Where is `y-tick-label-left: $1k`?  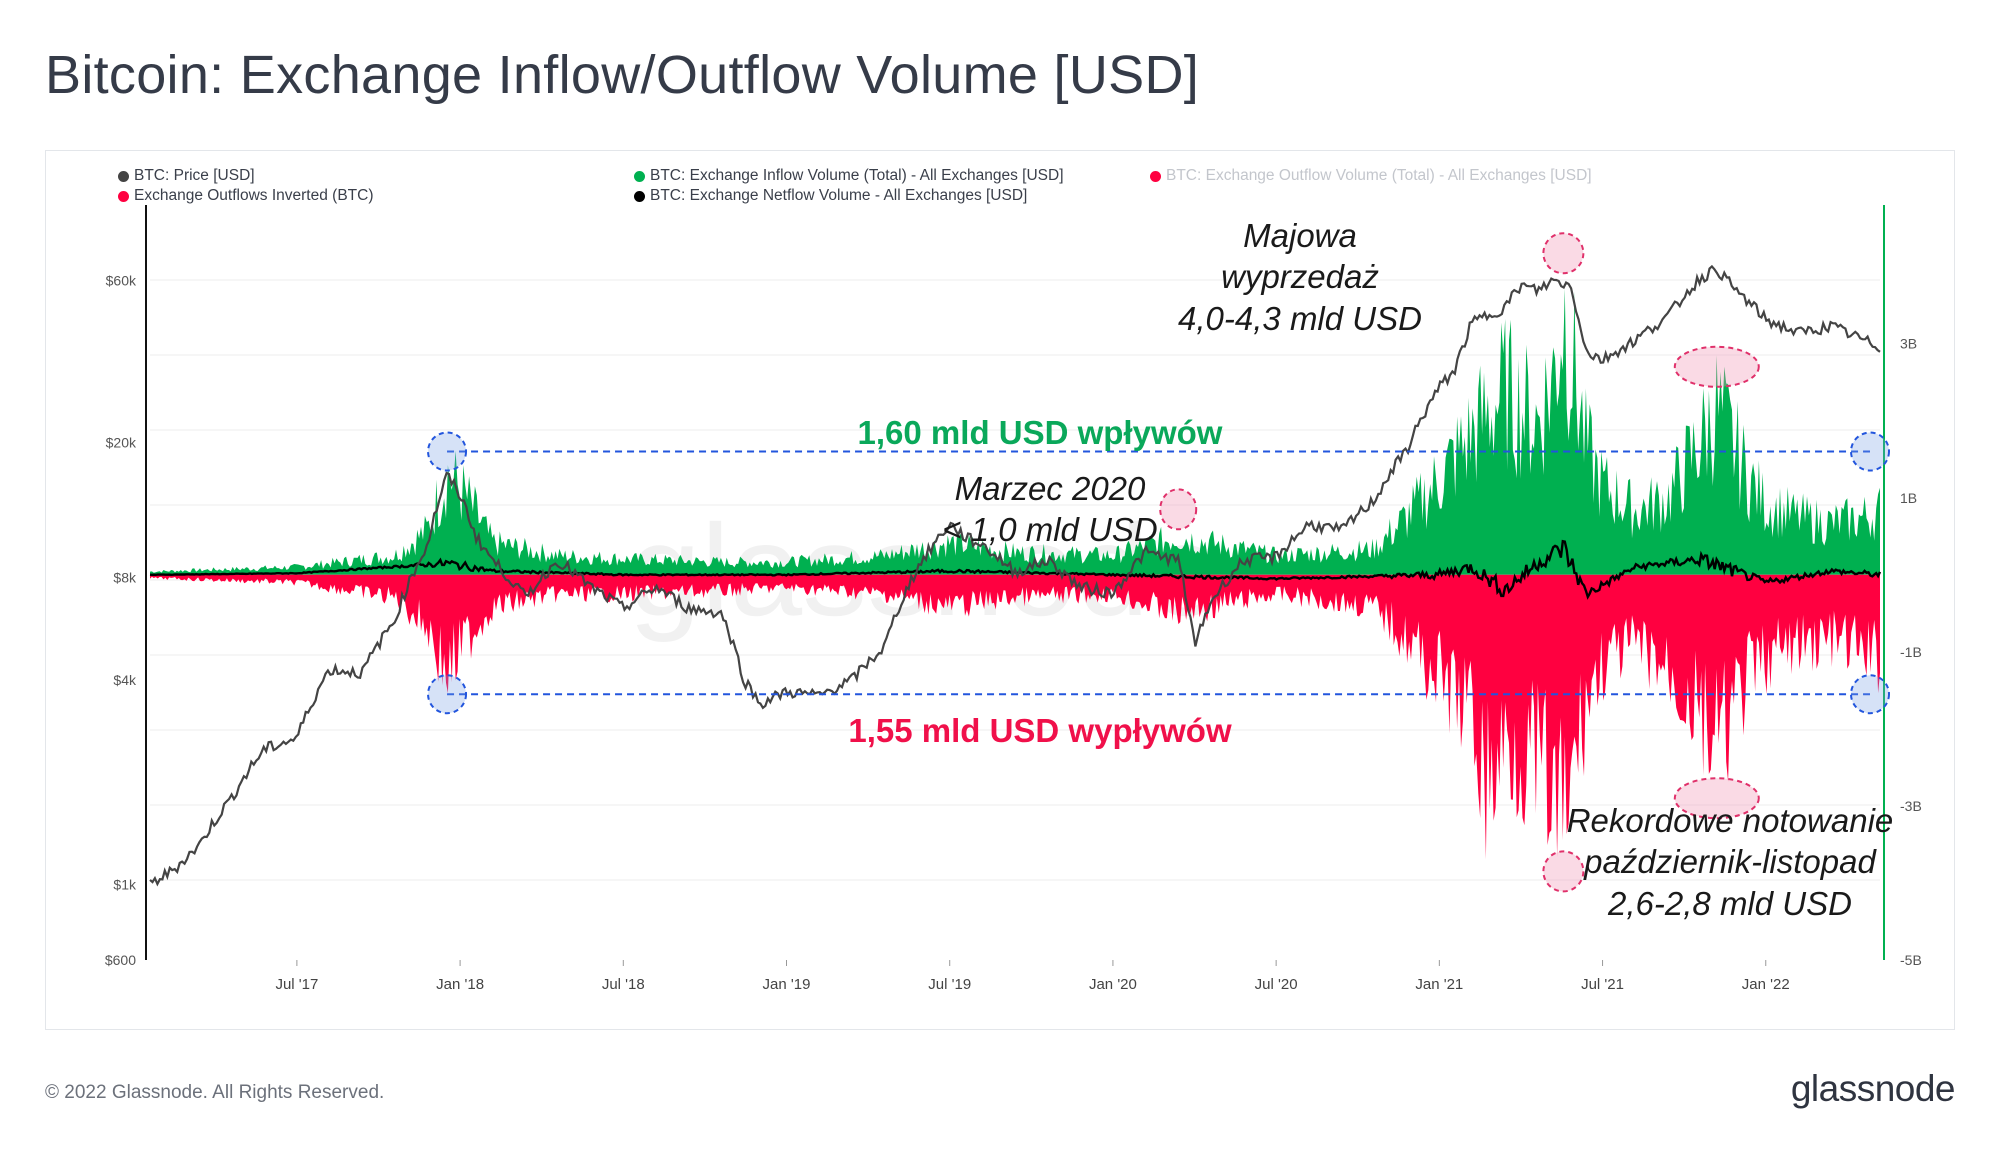 y-tick-label-left: $1k is located at coordinates (125, 885).